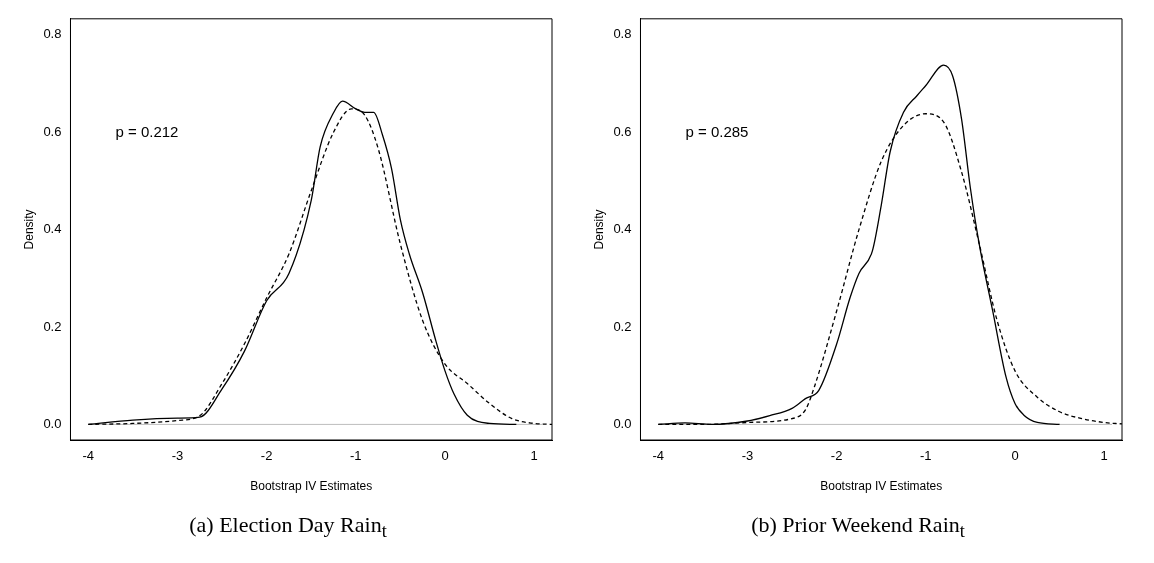  Describe the element at coordinates (717, 131) in the screenshot. I see `annotation: p = 0.285` at that location.